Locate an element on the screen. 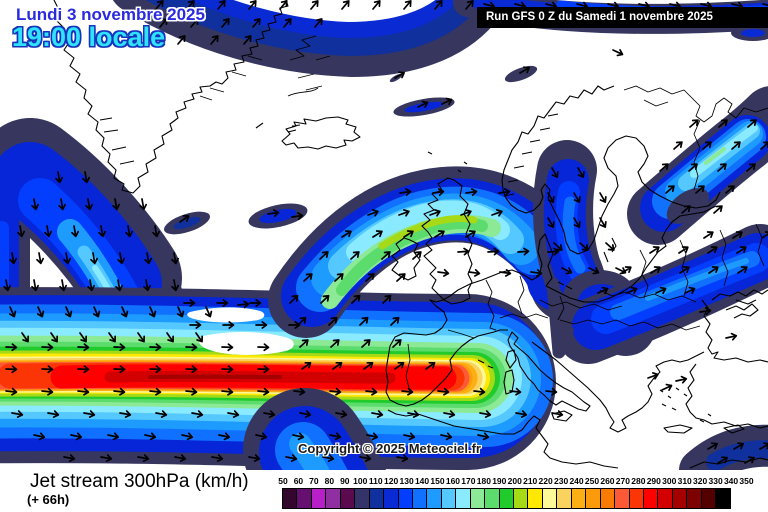 The image size is (768, 512). jan-mayen is located at coordinates (259, 125).